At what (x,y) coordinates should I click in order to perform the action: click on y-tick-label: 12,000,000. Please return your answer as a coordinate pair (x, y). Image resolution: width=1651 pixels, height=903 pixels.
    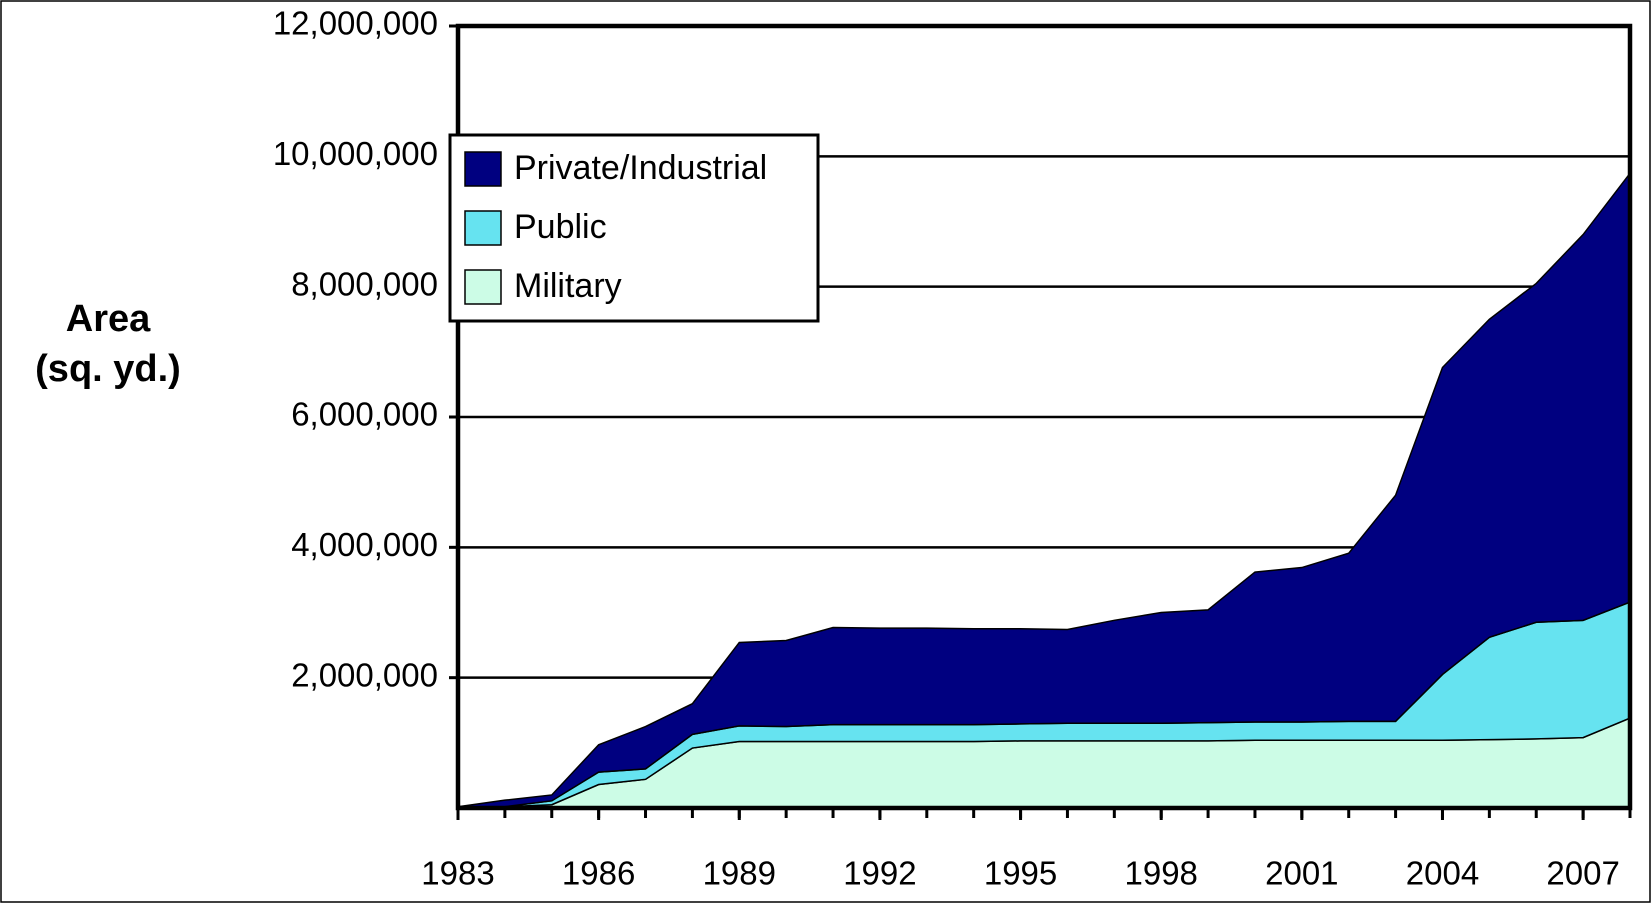
    Looking at the image, I should click on (355, 23).